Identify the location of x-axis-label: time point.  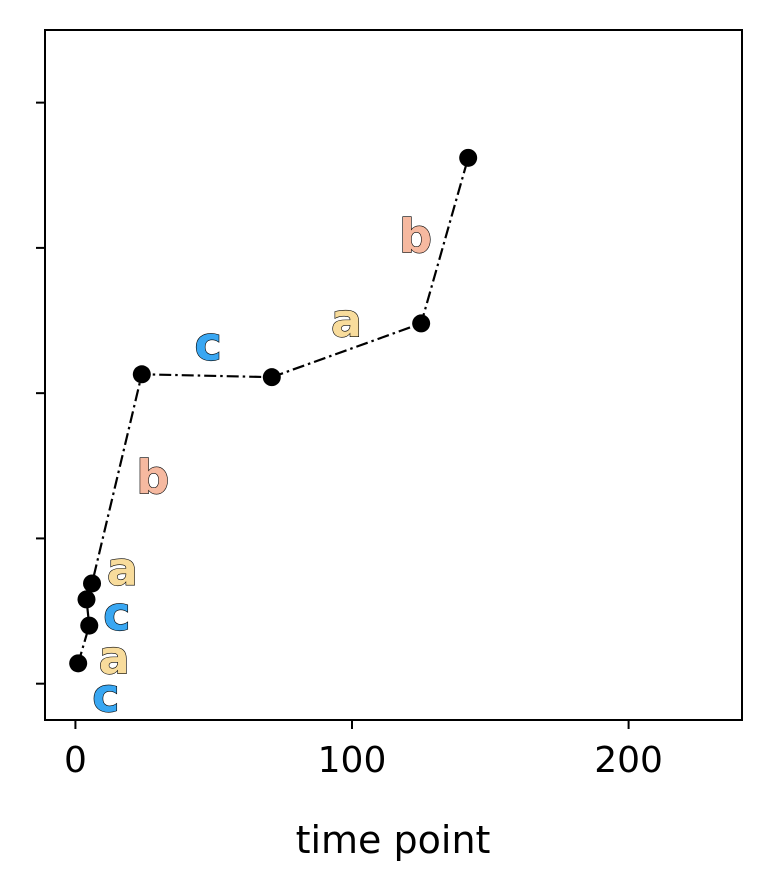
(393, 840).